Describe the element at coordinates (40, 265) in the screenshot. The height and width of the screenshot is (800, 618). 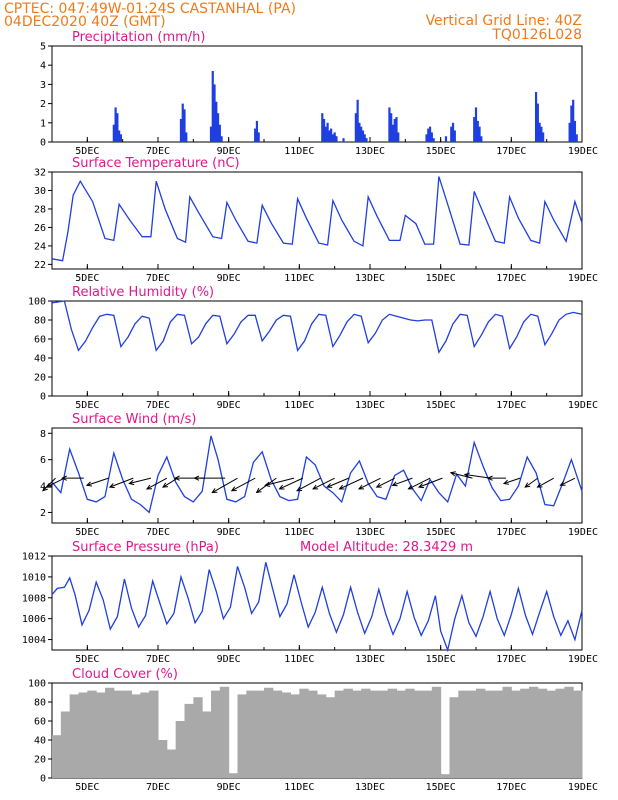
I see `y-tick-label: 22` at that location.